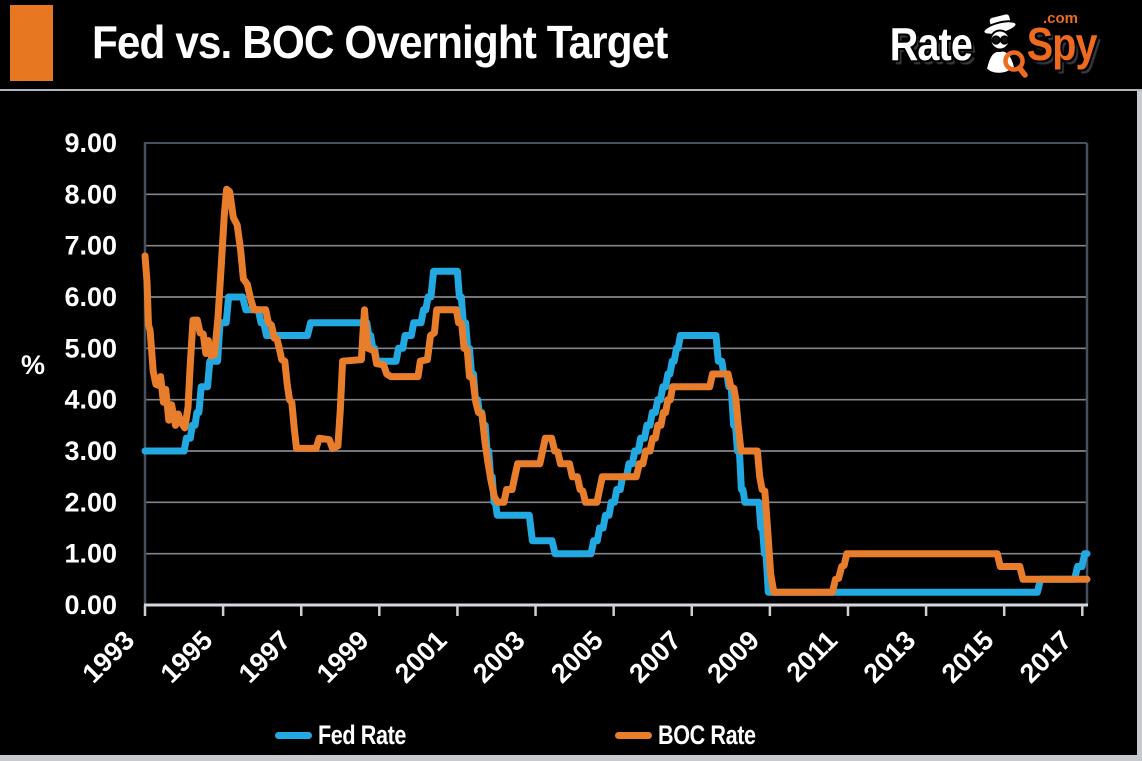 This screenshot has width=1142, height=761. What do you see at coordinates (343, 657) in the screenshot?
I see `x-axis-tick-label: 1999` at bounding box center [343, 657].